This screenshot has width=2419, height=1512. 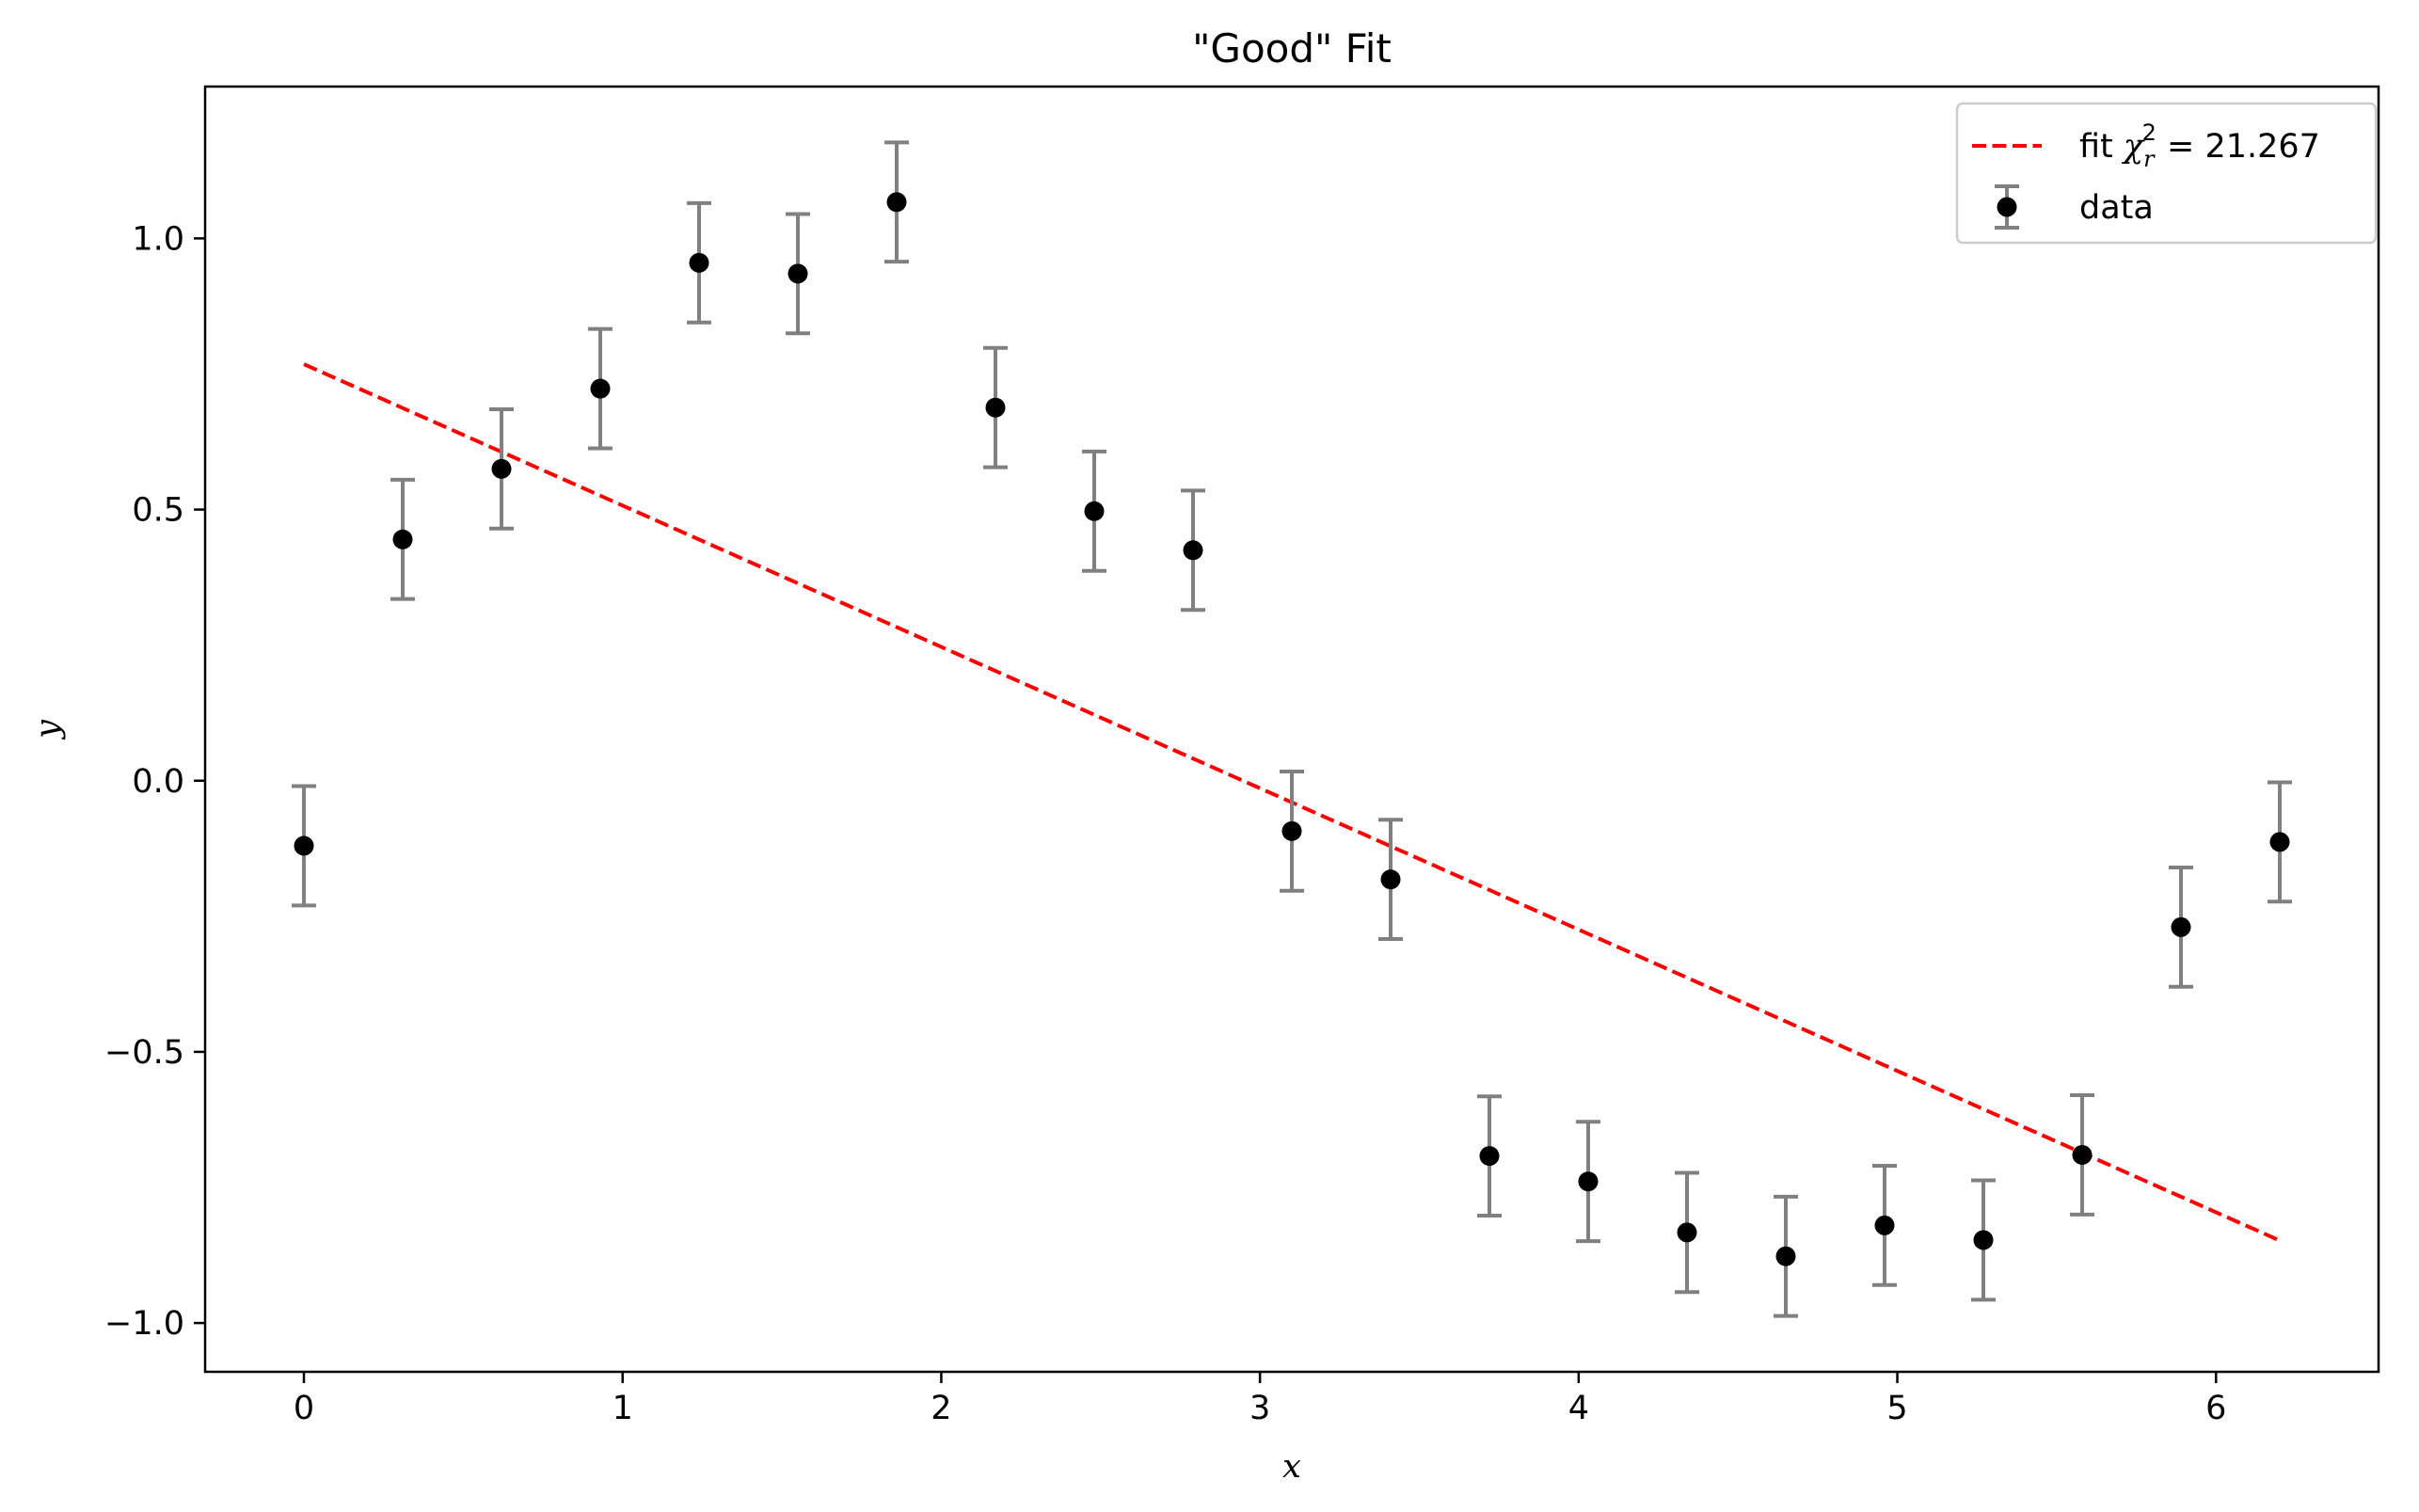 I want to click on x-tick-label: 0, so click(x=304, y=1408).